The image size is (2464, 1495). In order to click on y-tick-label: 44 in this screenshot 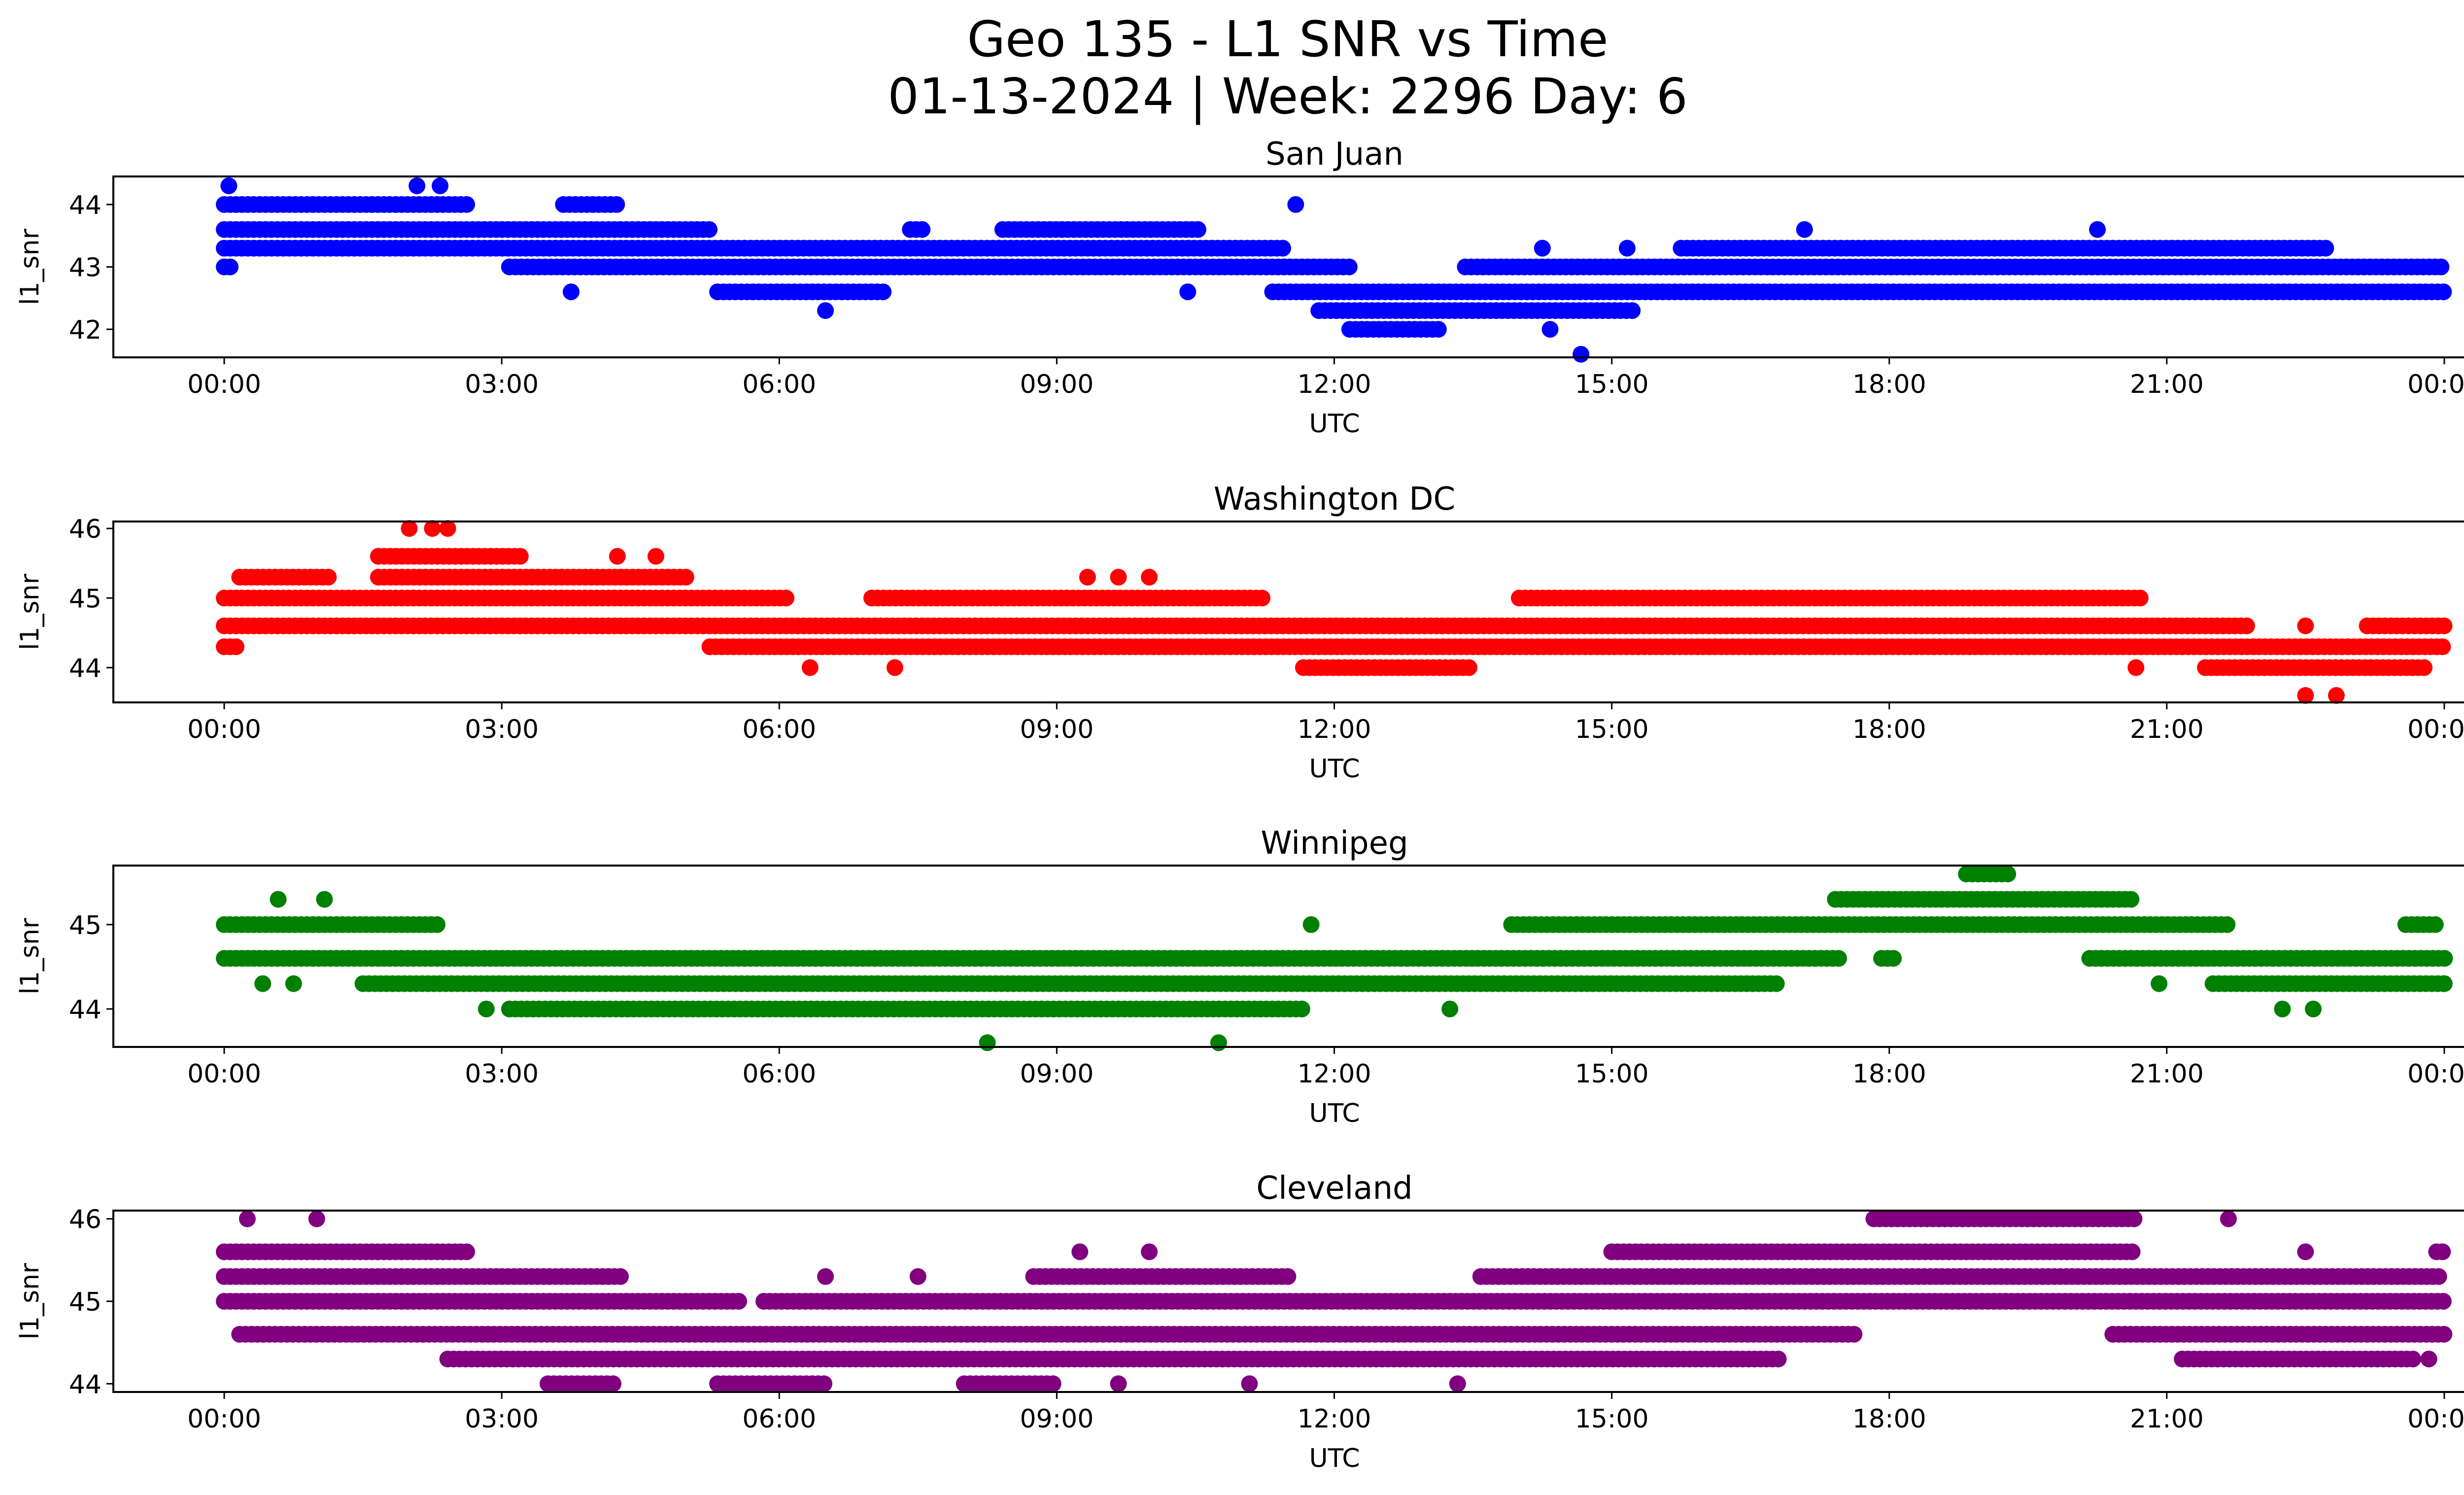, I will do `click(85, 205)`.